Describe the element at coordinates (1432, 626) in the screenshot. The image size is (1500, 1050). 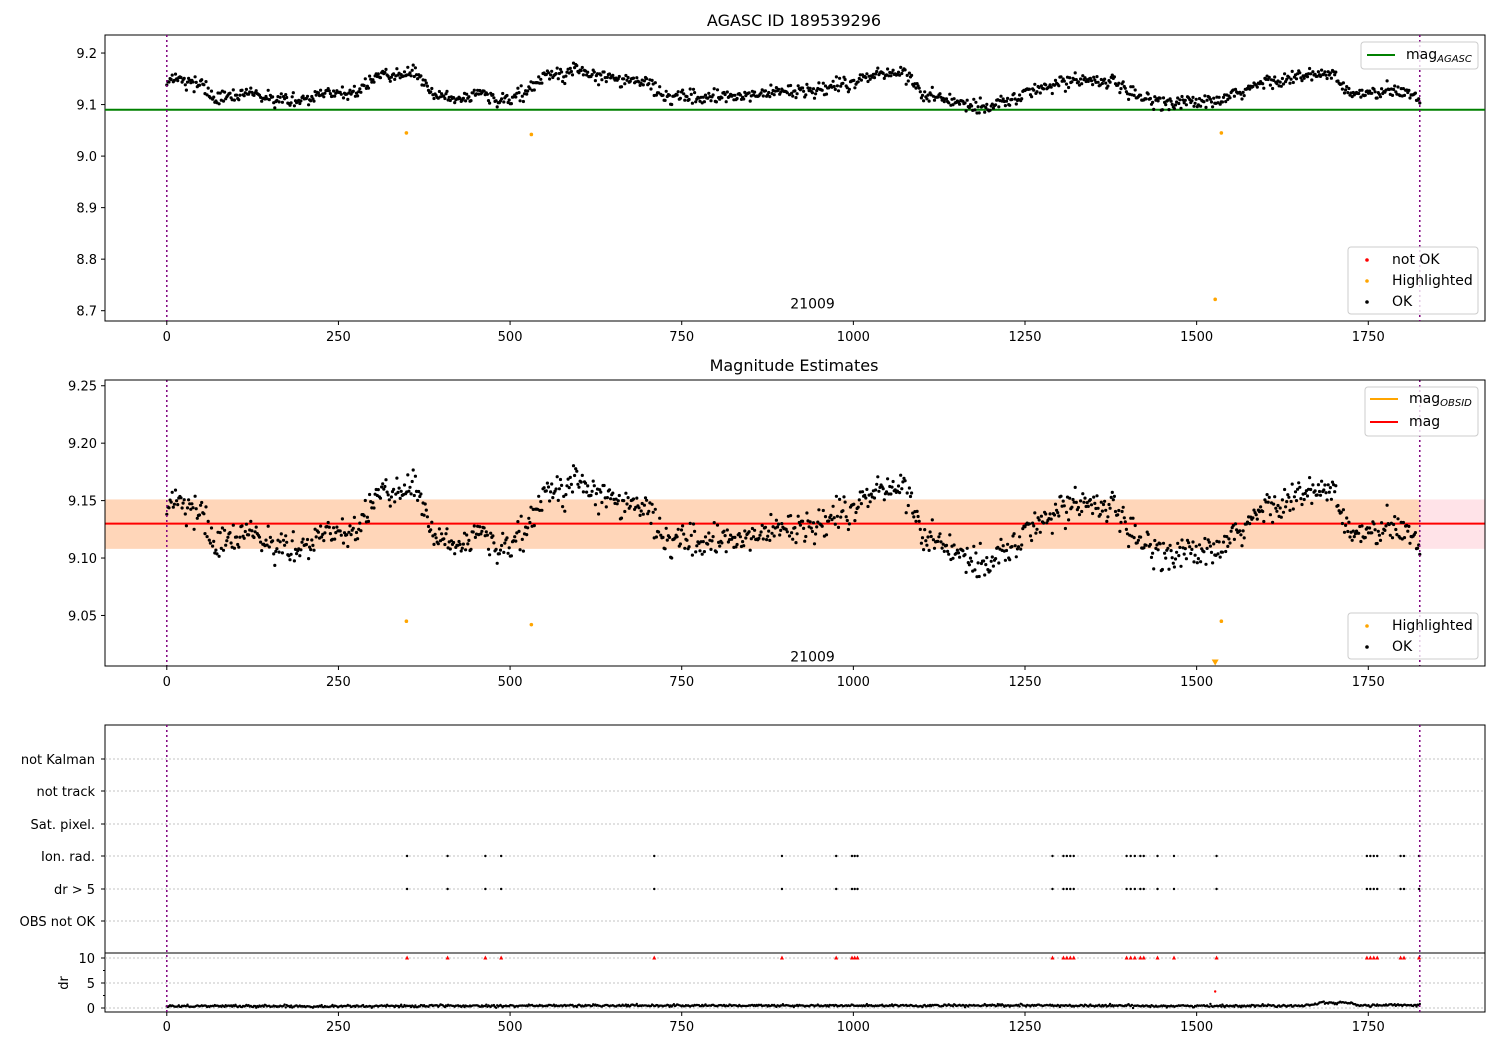
I see `legend-label-highlighted-2: Highlighted` at that location.